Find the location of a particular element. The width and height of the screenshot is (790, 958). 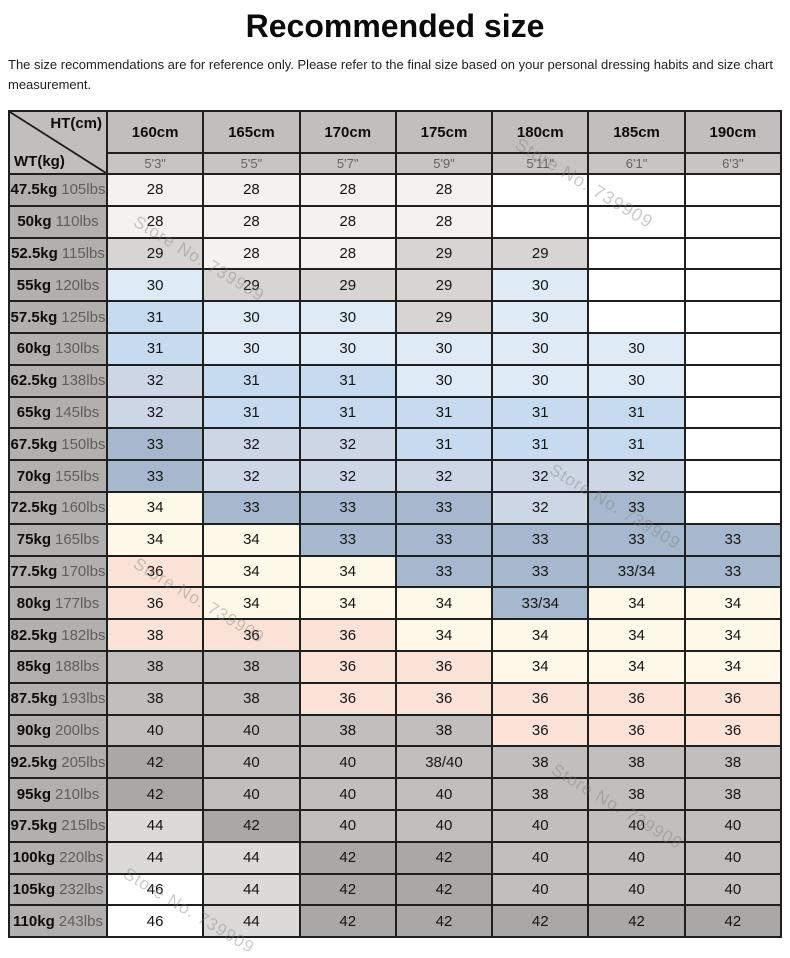

weight-row-55kg: 55kg 120lbs 30 29 29 29 30 is located at coordinates (395, 285).